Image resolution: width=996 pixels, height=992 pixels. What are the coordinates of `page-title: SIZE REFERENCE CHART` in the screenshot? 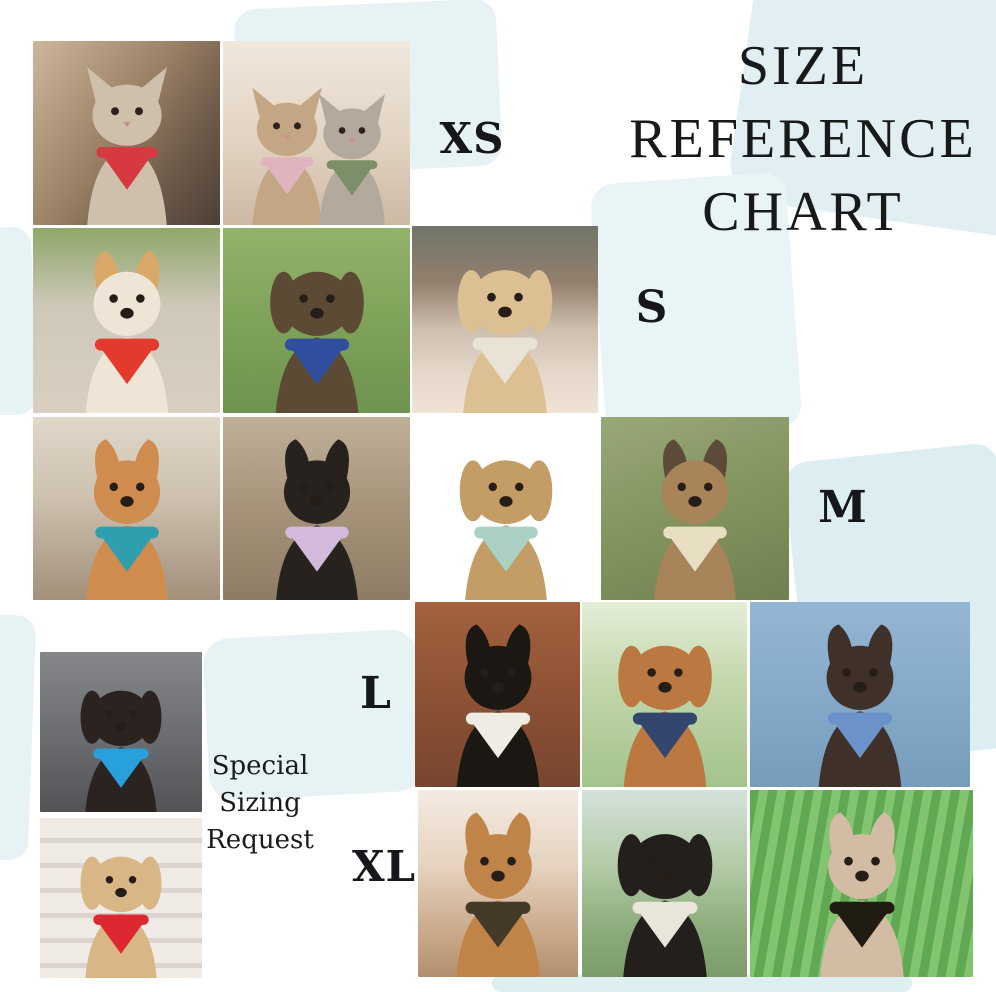 It's located at (803, 139).